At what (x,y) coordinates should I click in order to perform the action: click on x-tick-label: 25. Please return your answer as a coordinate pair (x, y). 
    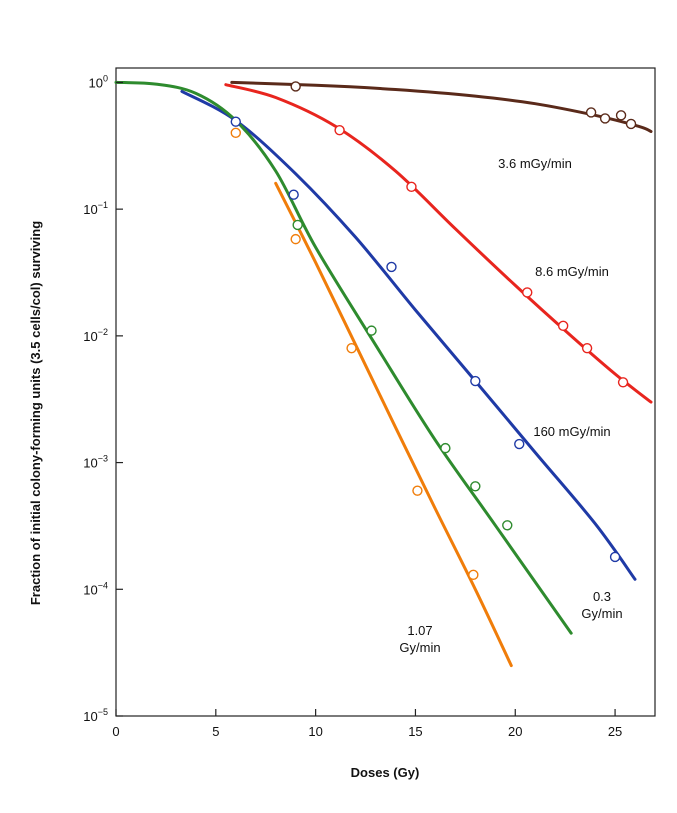
    Looking at the image, I should click on (615, 731).